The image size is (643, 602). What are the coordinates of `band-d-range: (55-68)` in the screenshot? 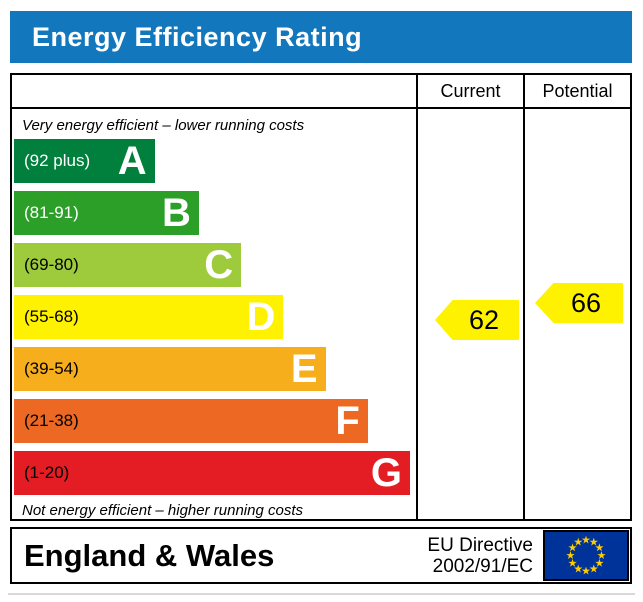 It's located at (51, 316).